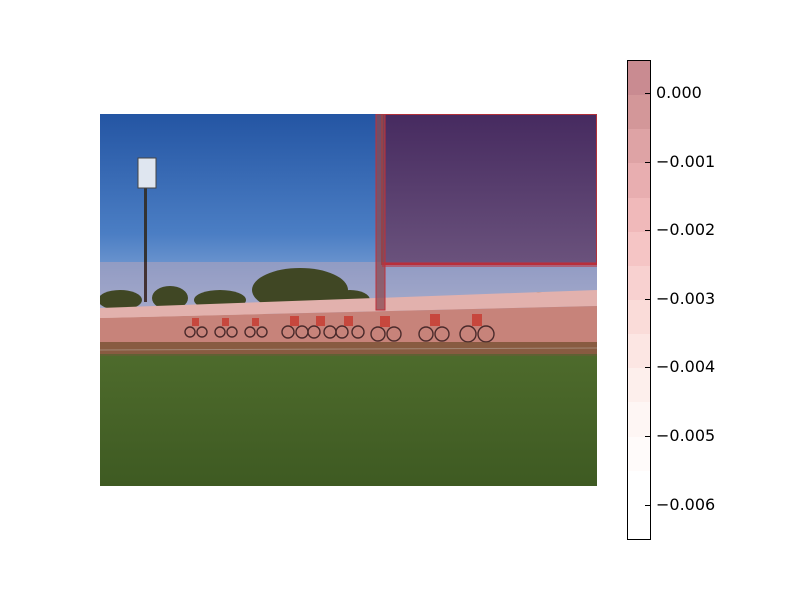 Image resolution: width=800 pixels, height=600 pixels. Describe the element at coordinates (686, 504) in the screenshot. I see `colorbar-tick-label: −0.006` at that location.